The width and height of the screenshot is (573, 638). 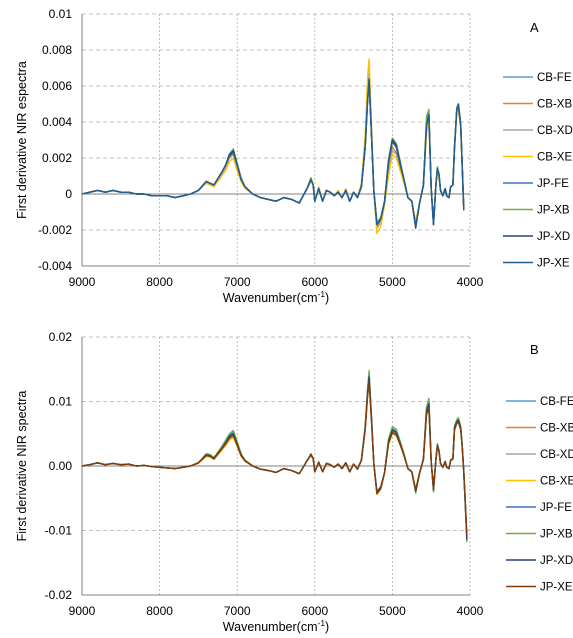 I want to click on y-tick-label: 0, so click(x=68, y=194).